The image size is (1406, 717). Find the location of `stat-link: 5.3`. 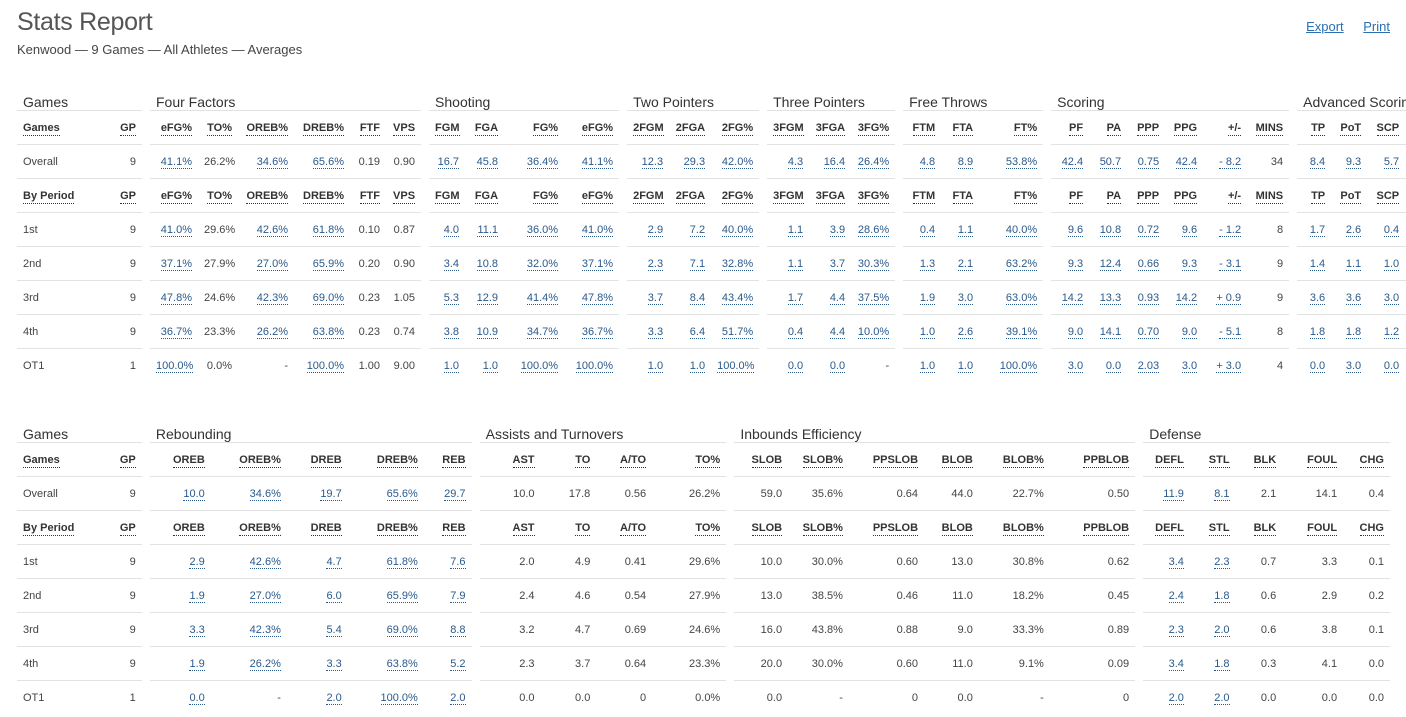

stat-link: 5.3 is located at coordinates (451, 298).